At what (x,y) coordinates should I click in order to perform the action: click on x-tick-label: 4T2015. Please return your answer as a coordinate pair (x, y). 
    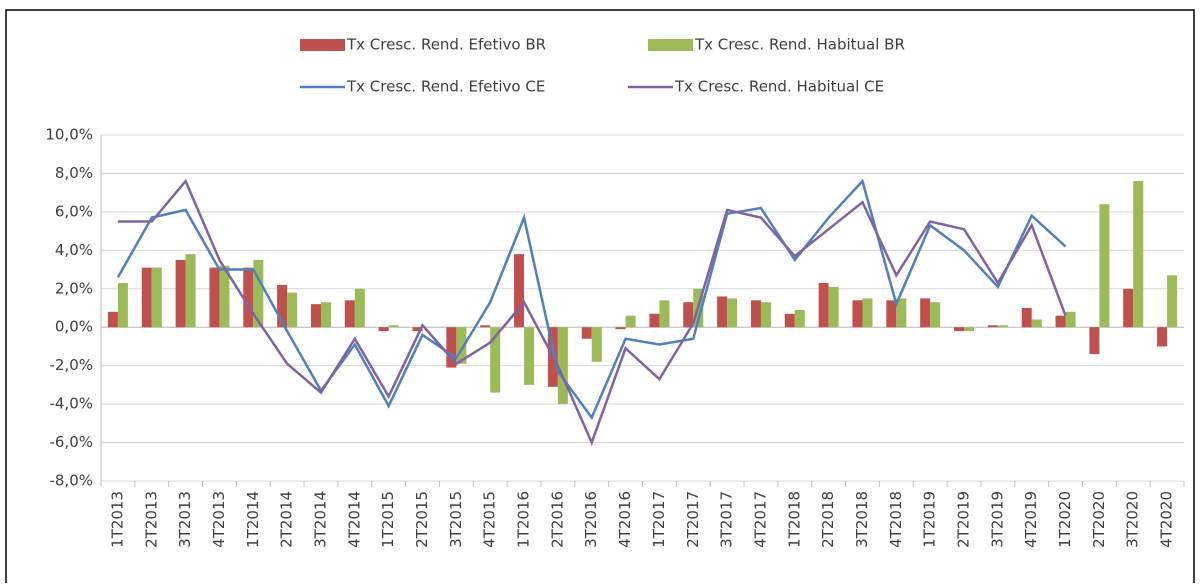
    Looking at the image, I should click on (490, 519).